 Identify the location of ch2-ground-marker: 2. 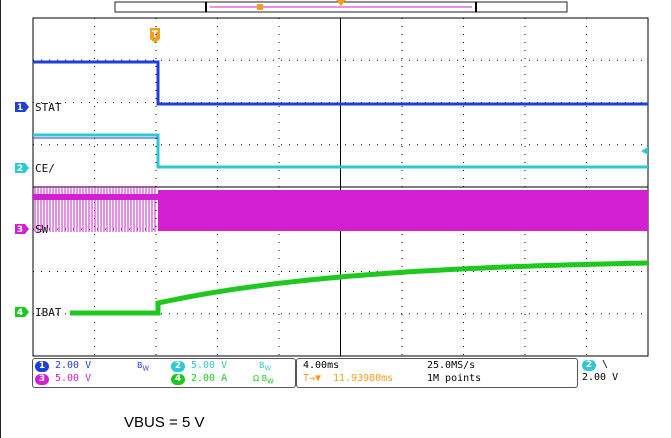
(22, 168).